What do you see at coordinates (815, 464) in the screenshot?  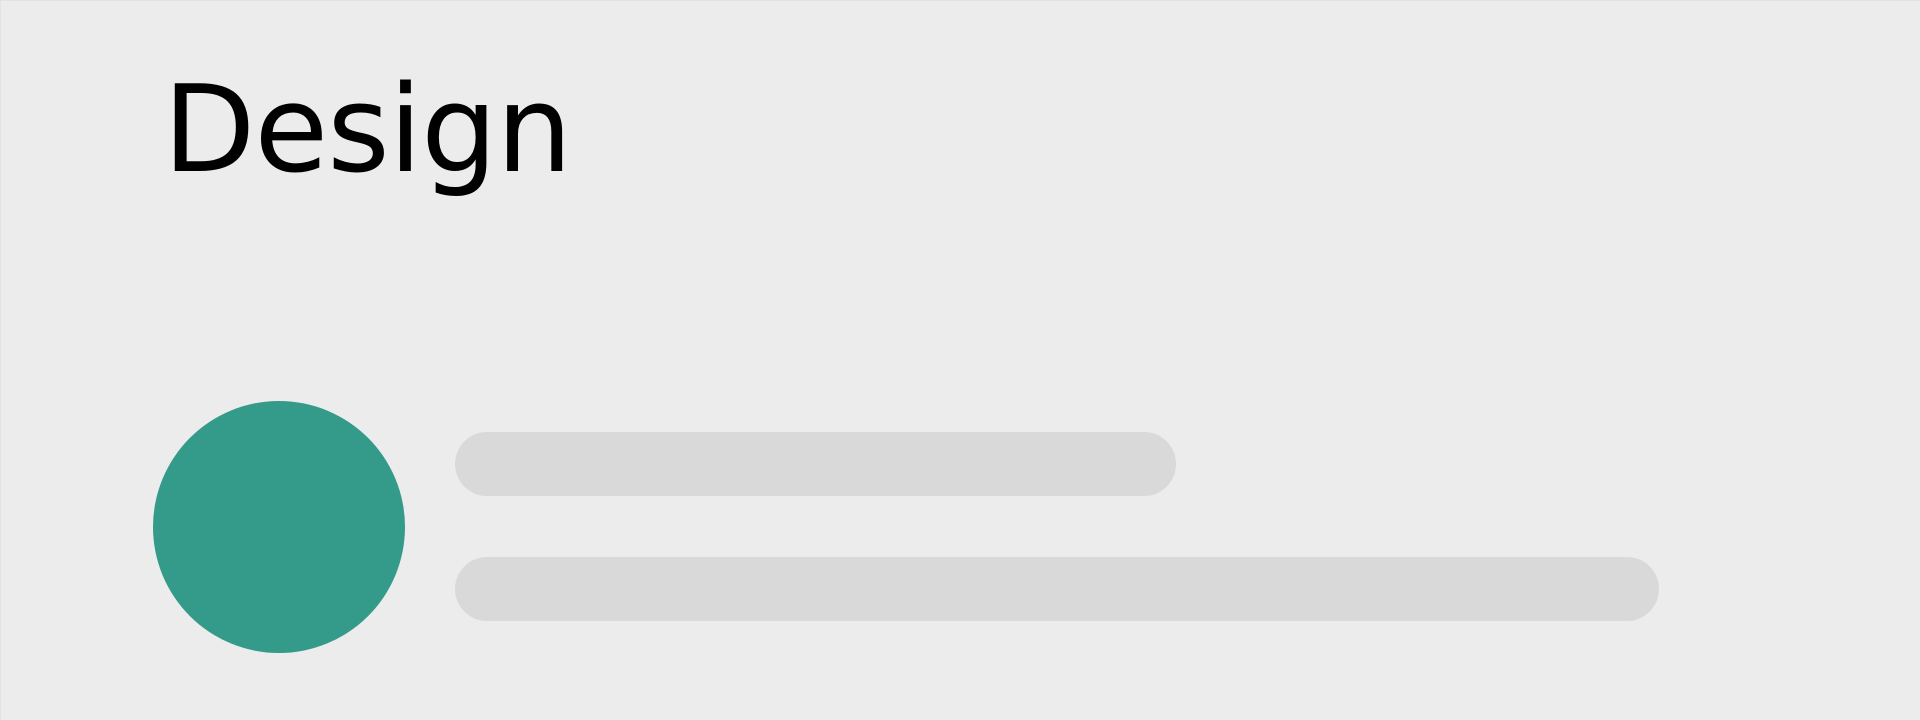 I see `skeleton-line-short` at bounding box center [815, 464].